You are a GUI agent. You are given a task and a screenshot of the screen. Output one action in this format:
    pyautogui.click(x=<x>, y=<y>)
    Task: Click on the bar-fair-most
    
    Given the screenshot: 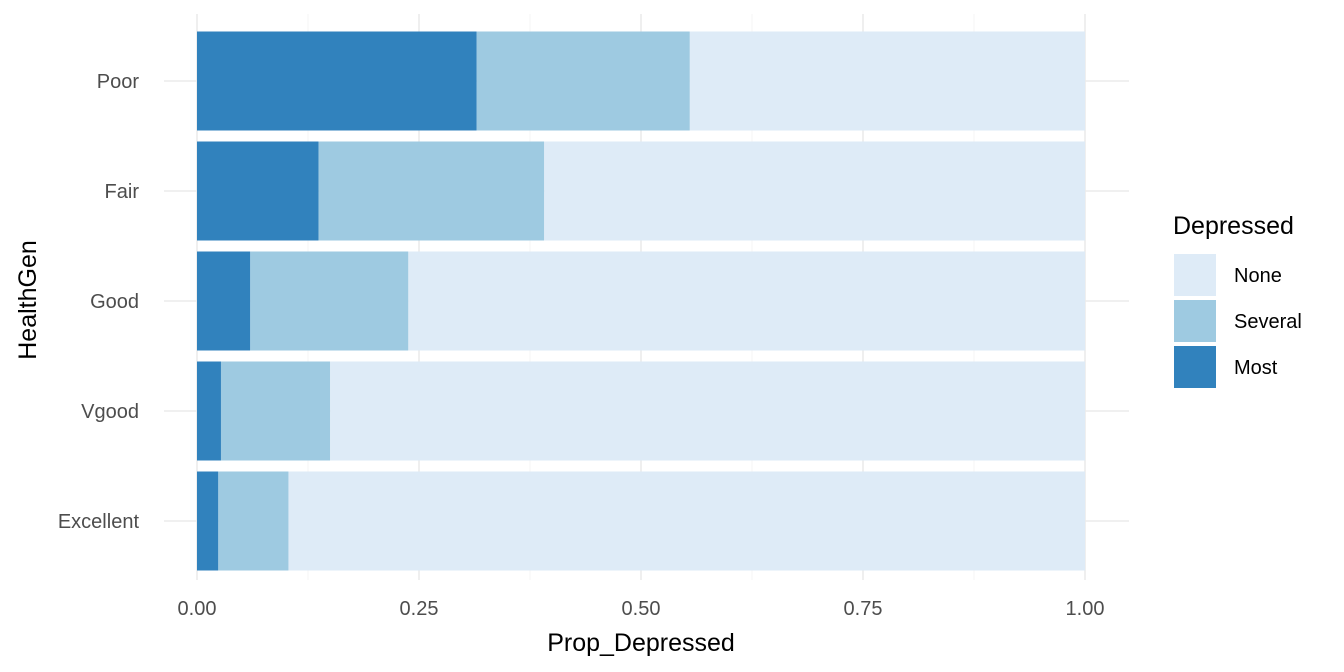 What is the action you would take?
    pyautogui.click(x=258, y=191)
    